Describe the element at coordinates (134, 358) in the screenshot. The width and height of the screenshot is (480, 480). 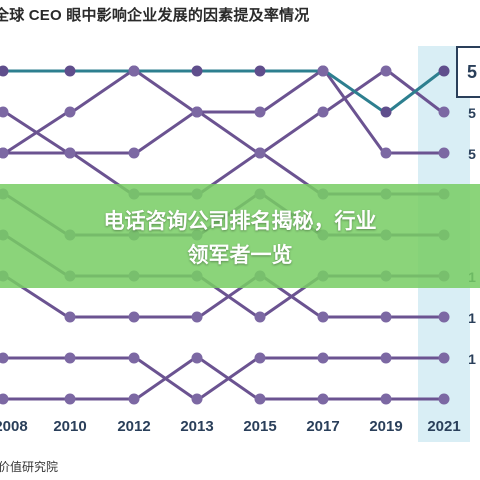
I see `data-point-s8-2012` at that location.